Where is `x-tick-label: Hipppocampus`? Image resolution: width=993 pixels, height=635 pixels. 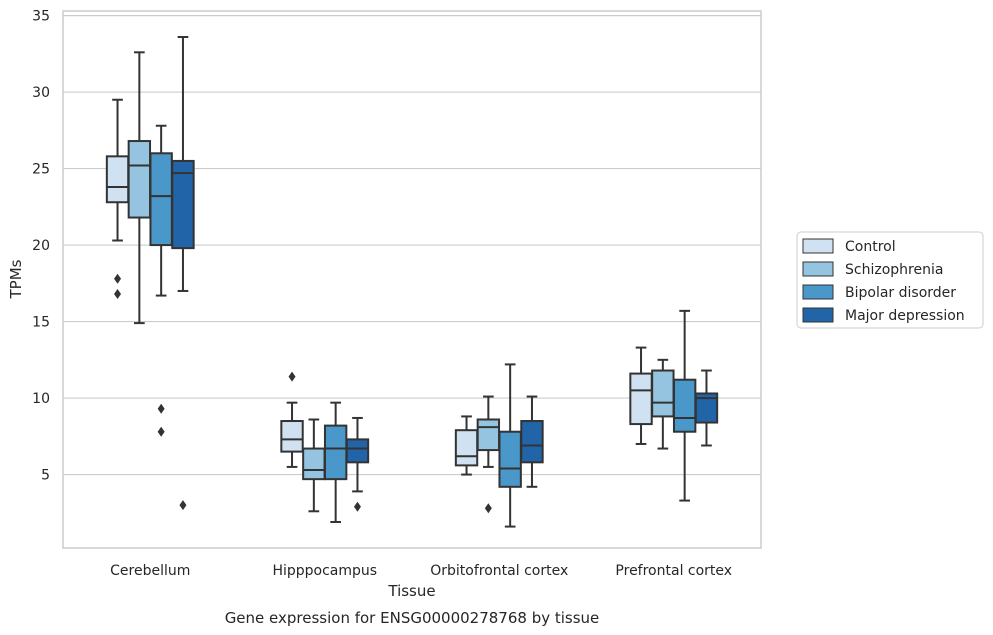 x-tick-label: Hipppocampus is located at coordinates (324, 571).